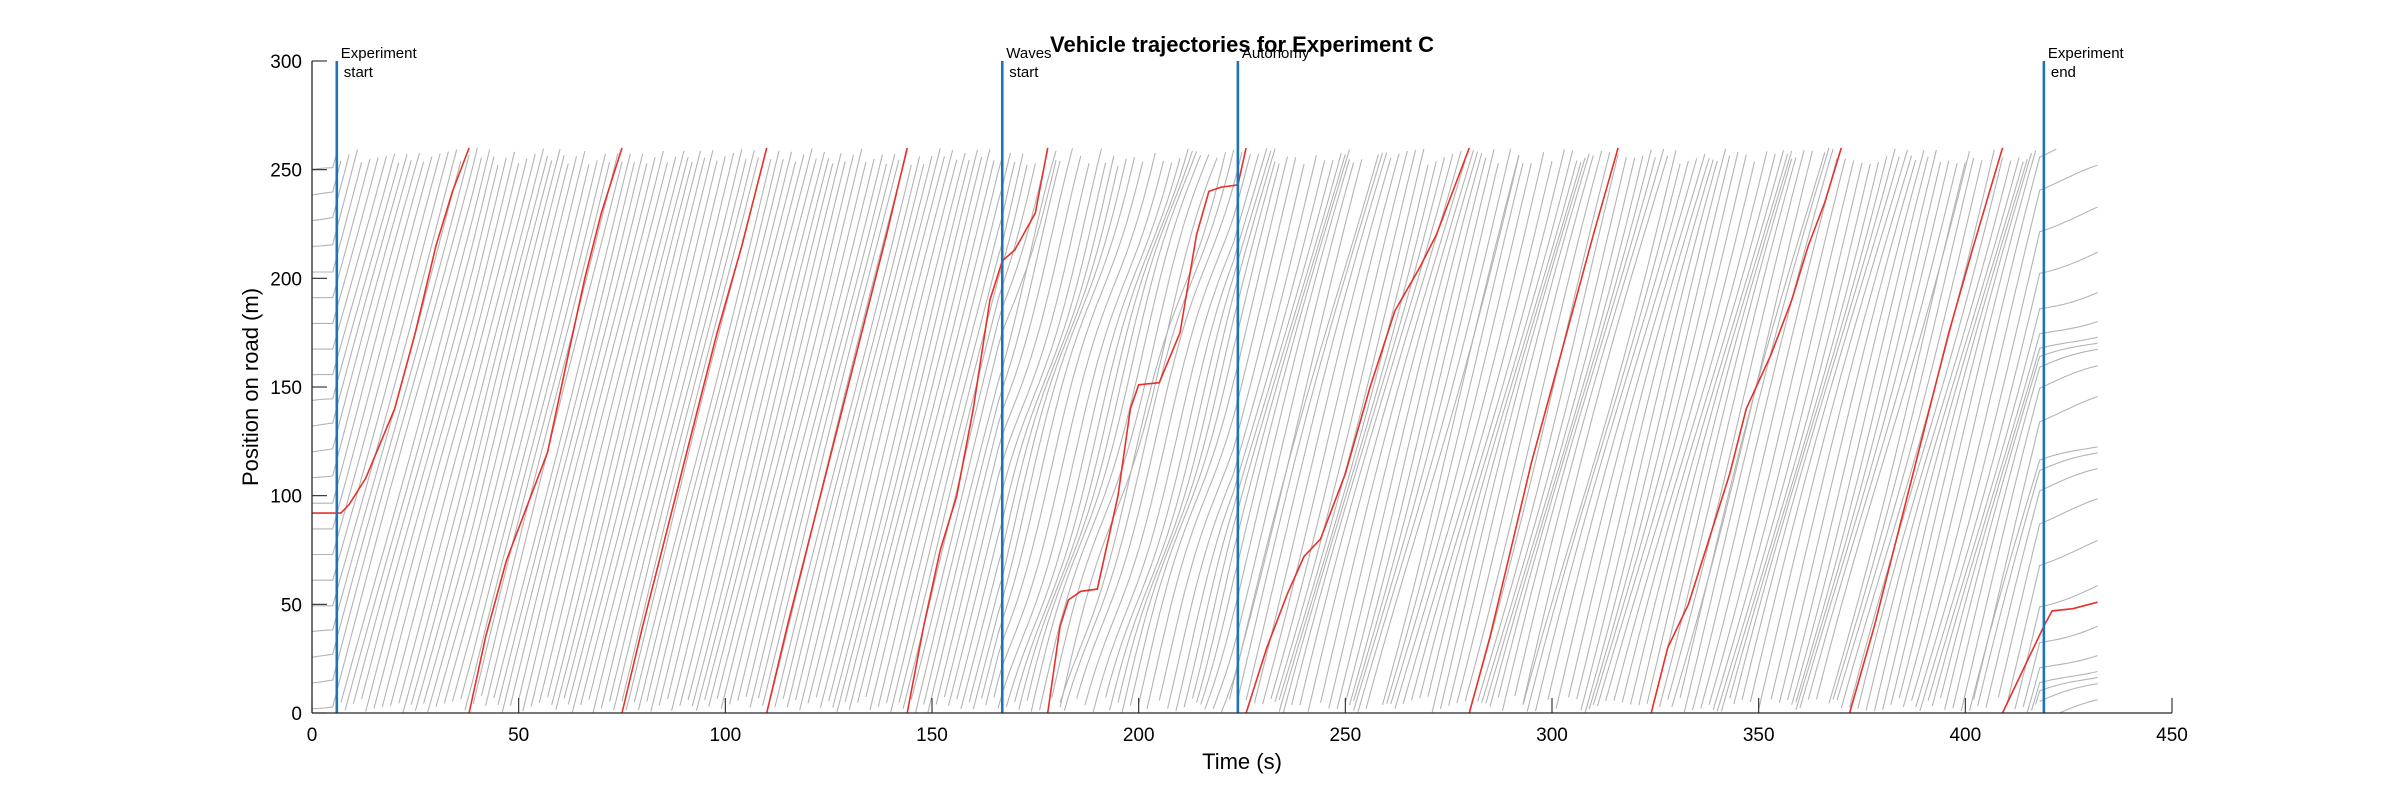  Describe the element at coordinates (1139, 735) in the screenshot. I see `x-tick-label: 200` at that location.